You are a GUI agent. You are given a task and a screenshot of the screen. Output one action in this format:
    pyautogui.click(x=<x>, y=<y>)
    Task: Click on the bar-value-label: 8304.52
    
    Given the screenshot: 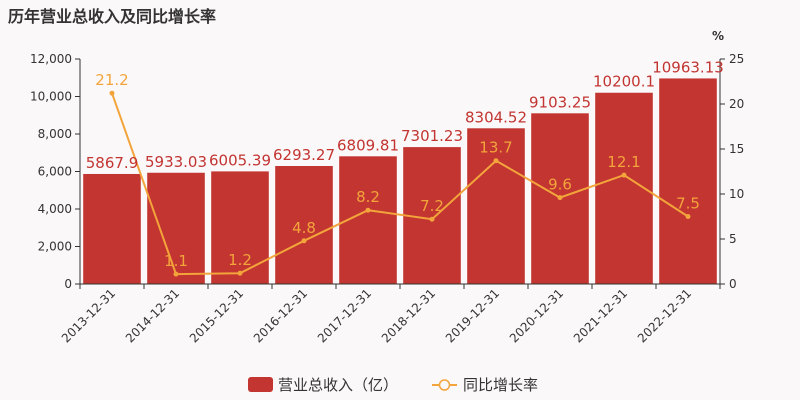 What is the action you would take?
    pyautogui.click(x=496, y=117)
    